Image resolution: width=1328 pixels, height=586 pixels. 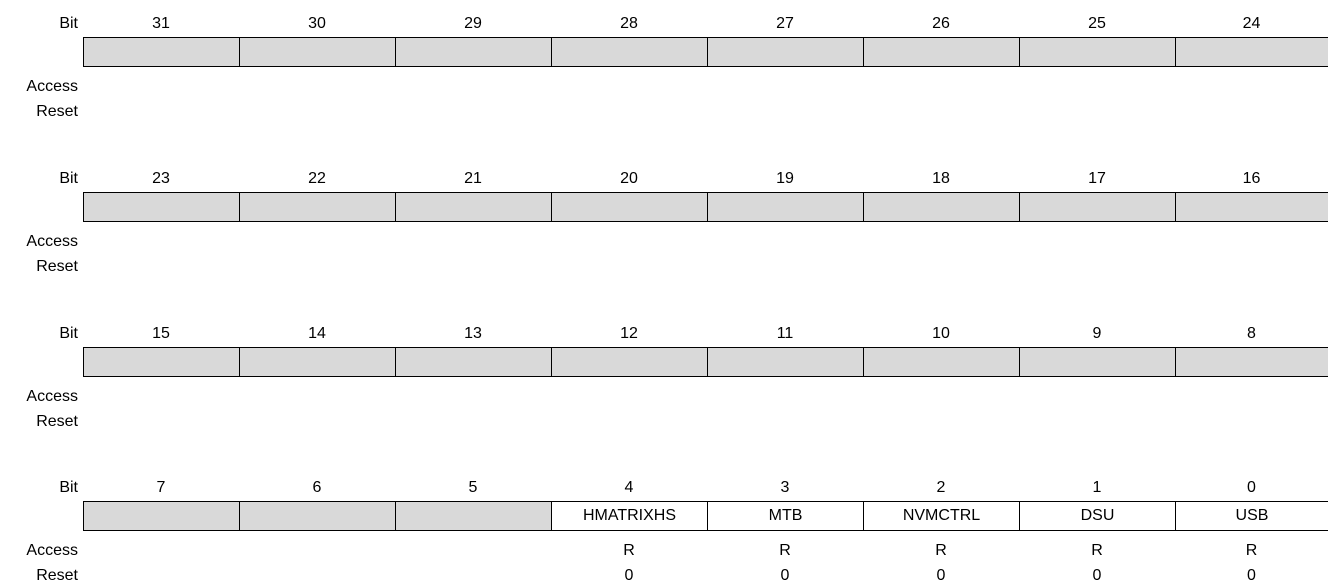 What do you see at coordinates (1097, 178) in the screenshot?
I see `bit-number: 17` at bounding box center [1097, 178].